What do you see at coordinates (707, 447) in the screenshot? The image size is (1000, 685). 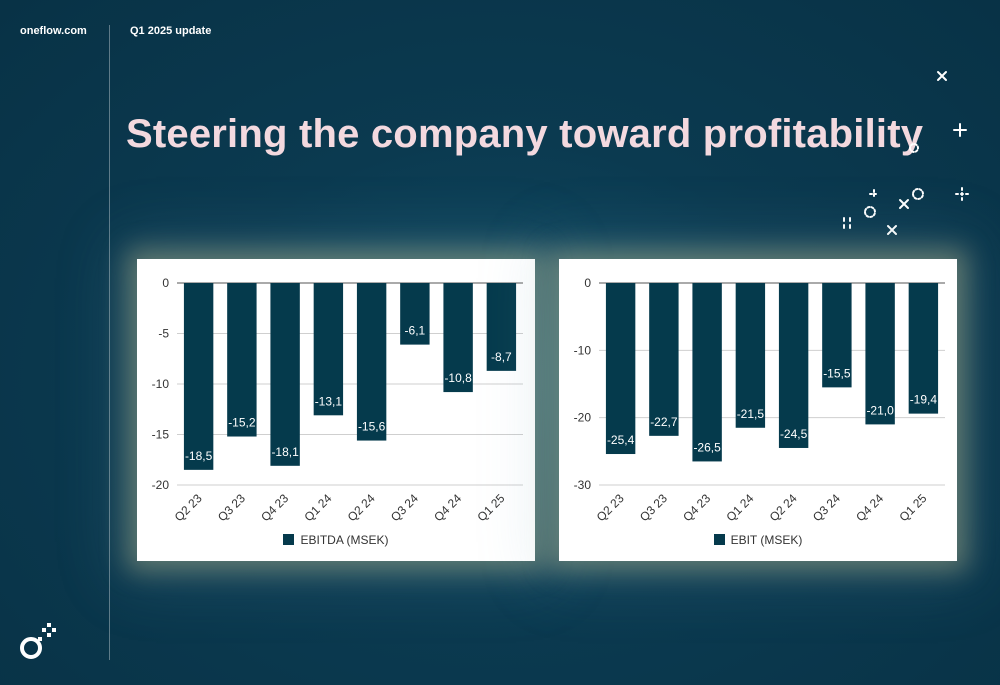 I see `data-label: -26,5` at bounding box center [707, 447].